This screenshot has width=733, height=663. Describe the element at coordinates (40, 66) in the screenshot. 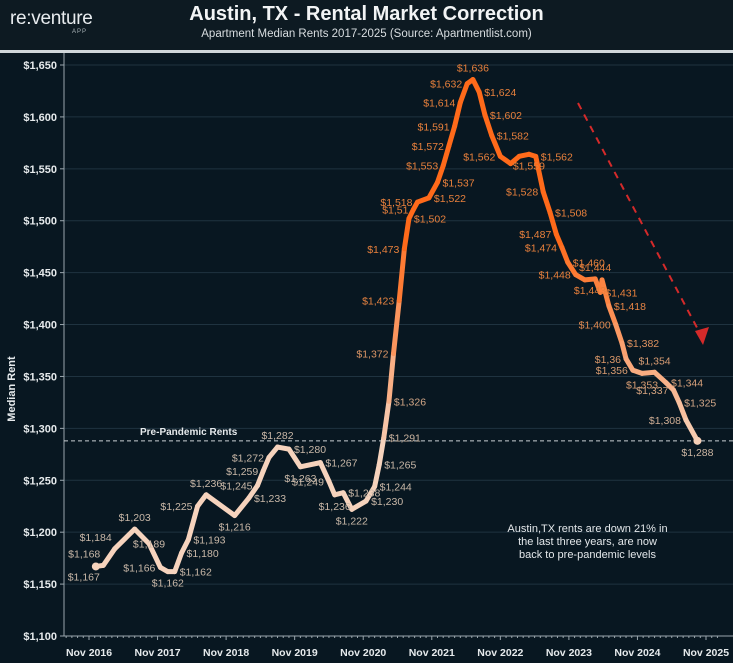

I see `y-tick-label: $1,650` at that location.